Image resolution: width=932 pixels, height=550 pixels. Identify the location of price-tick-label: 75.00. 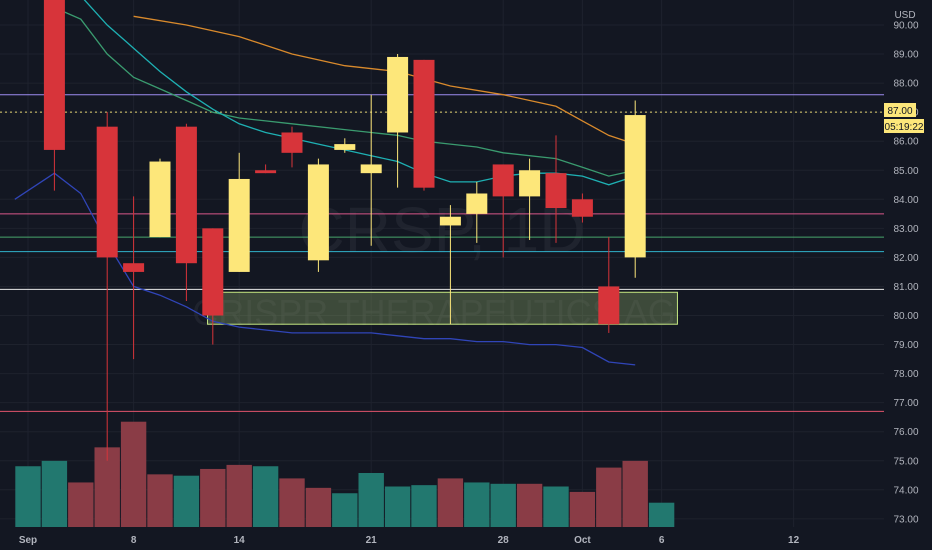
(905, 461).